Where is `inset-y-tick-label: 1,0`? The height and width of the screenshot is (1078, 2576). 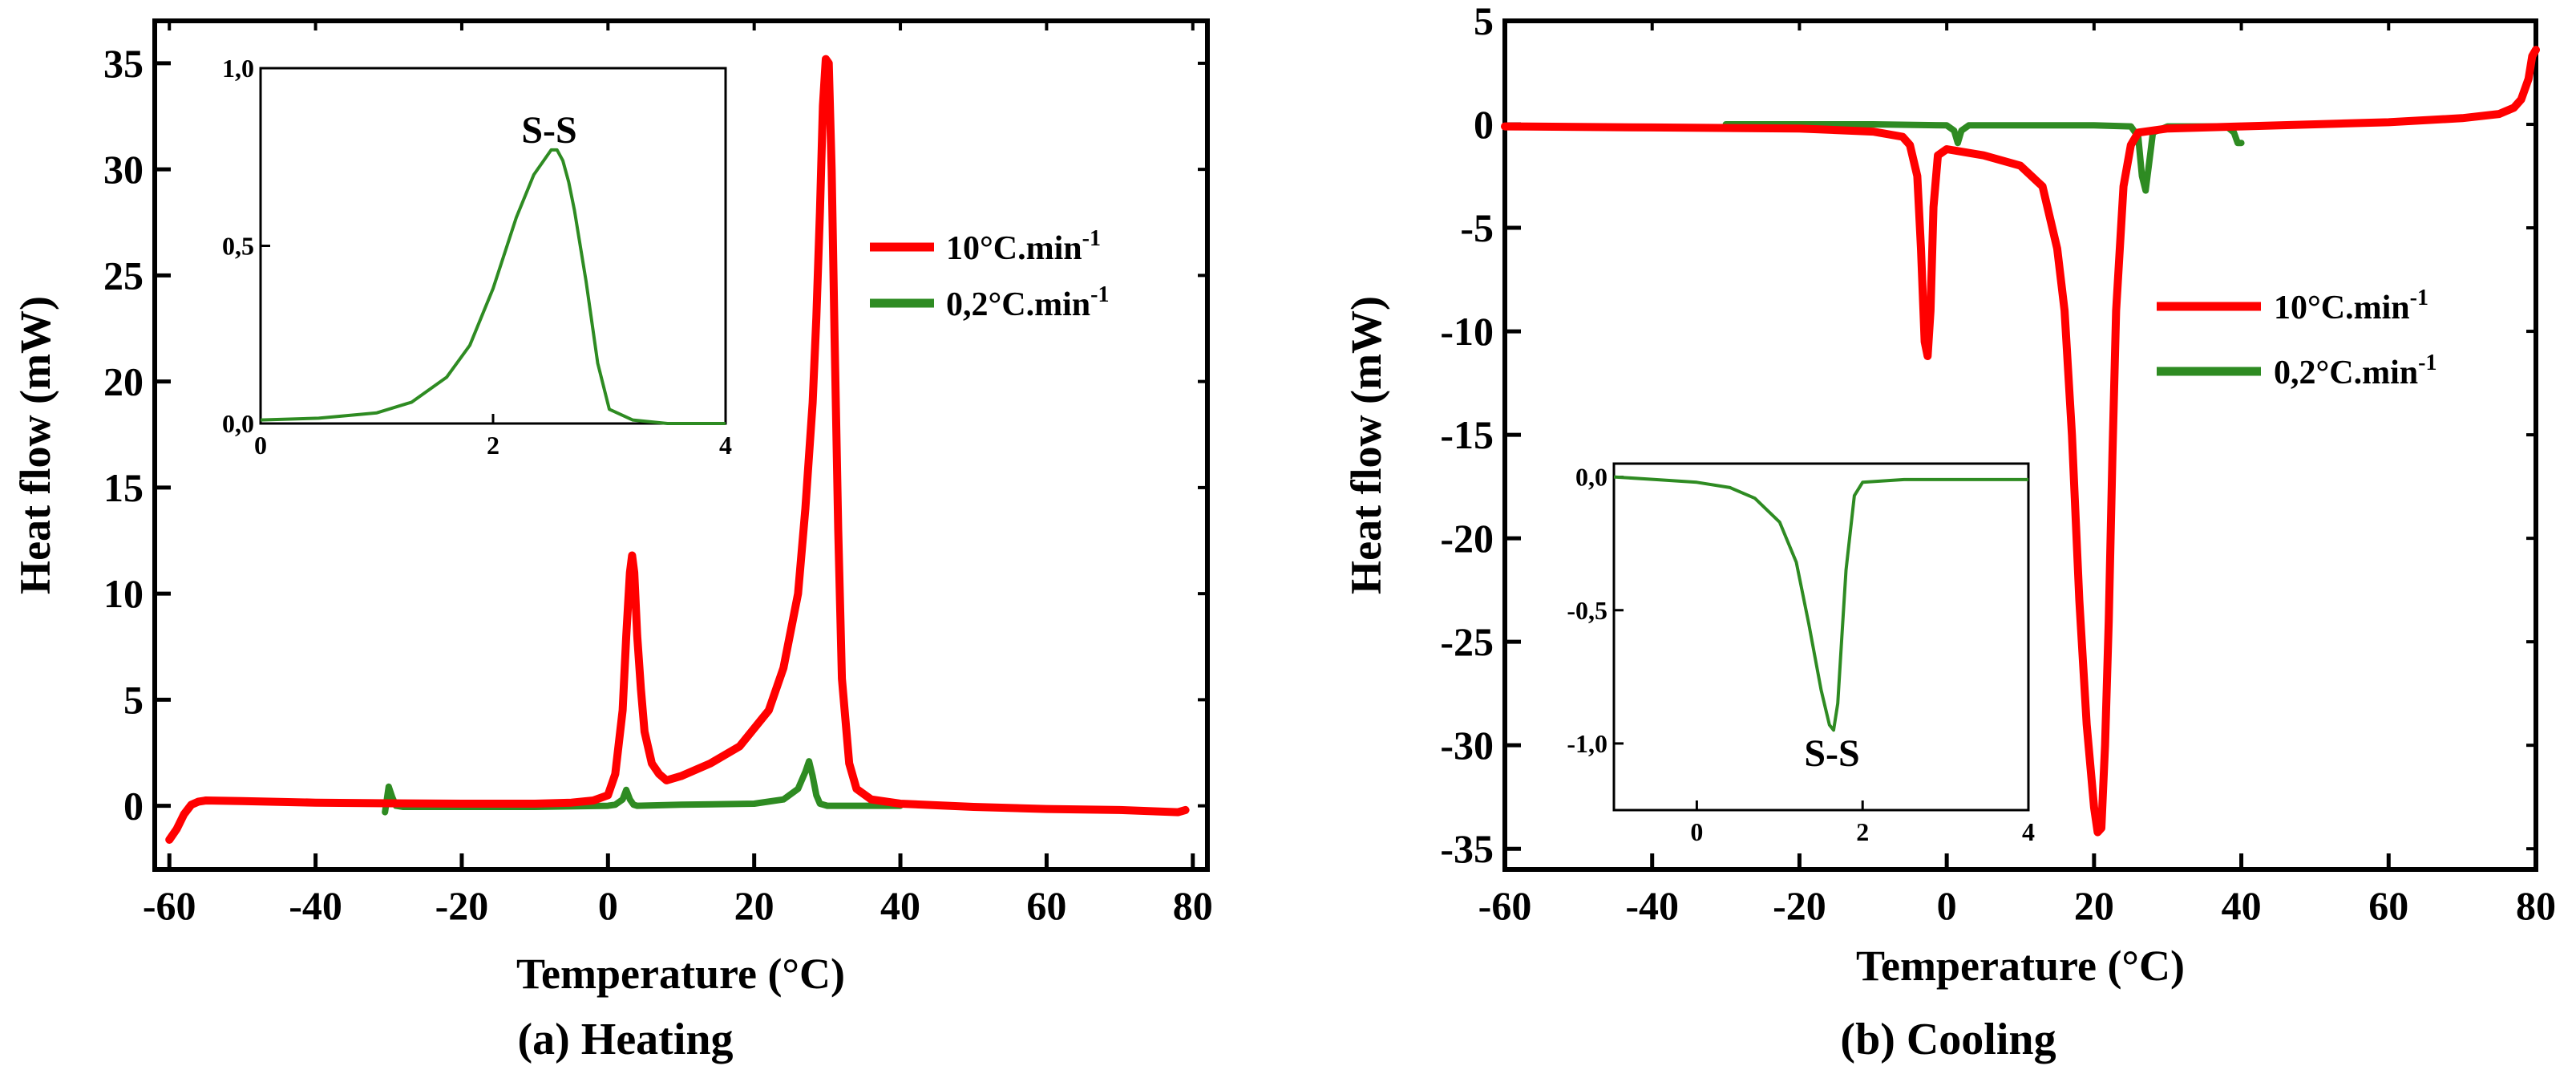 inset-y-tick-label: 1,0 is located at coordinates (238, 68).